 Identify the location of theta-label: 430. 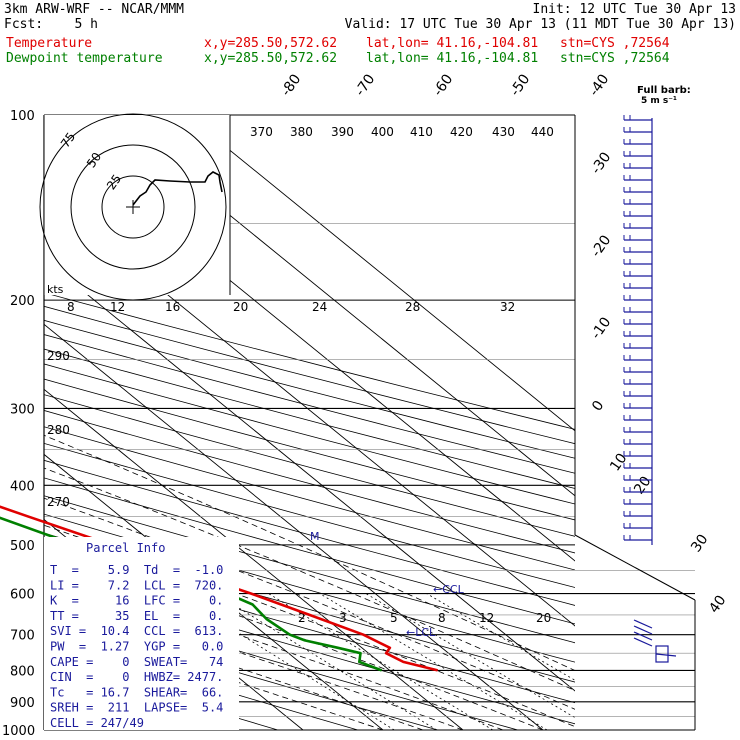
(503, 132).